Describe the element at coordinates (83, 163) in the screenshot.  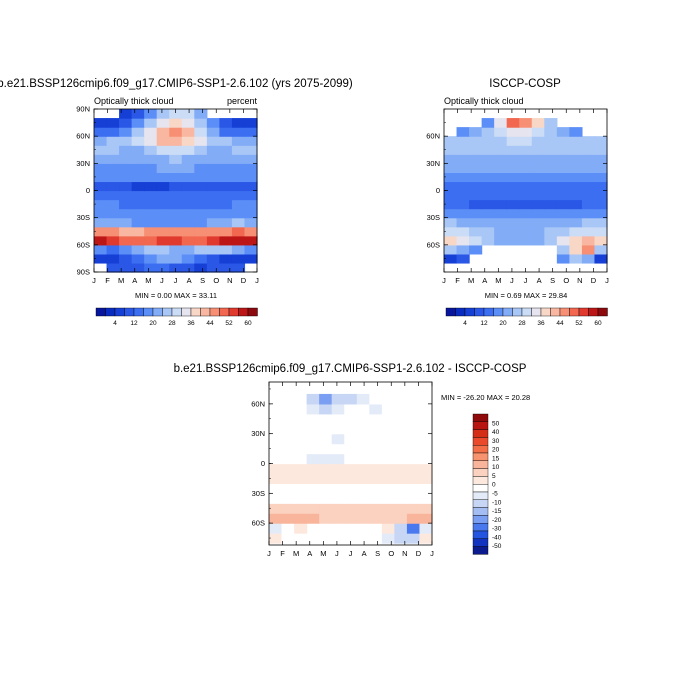
I see `y-tick-label: 30N` at that location.